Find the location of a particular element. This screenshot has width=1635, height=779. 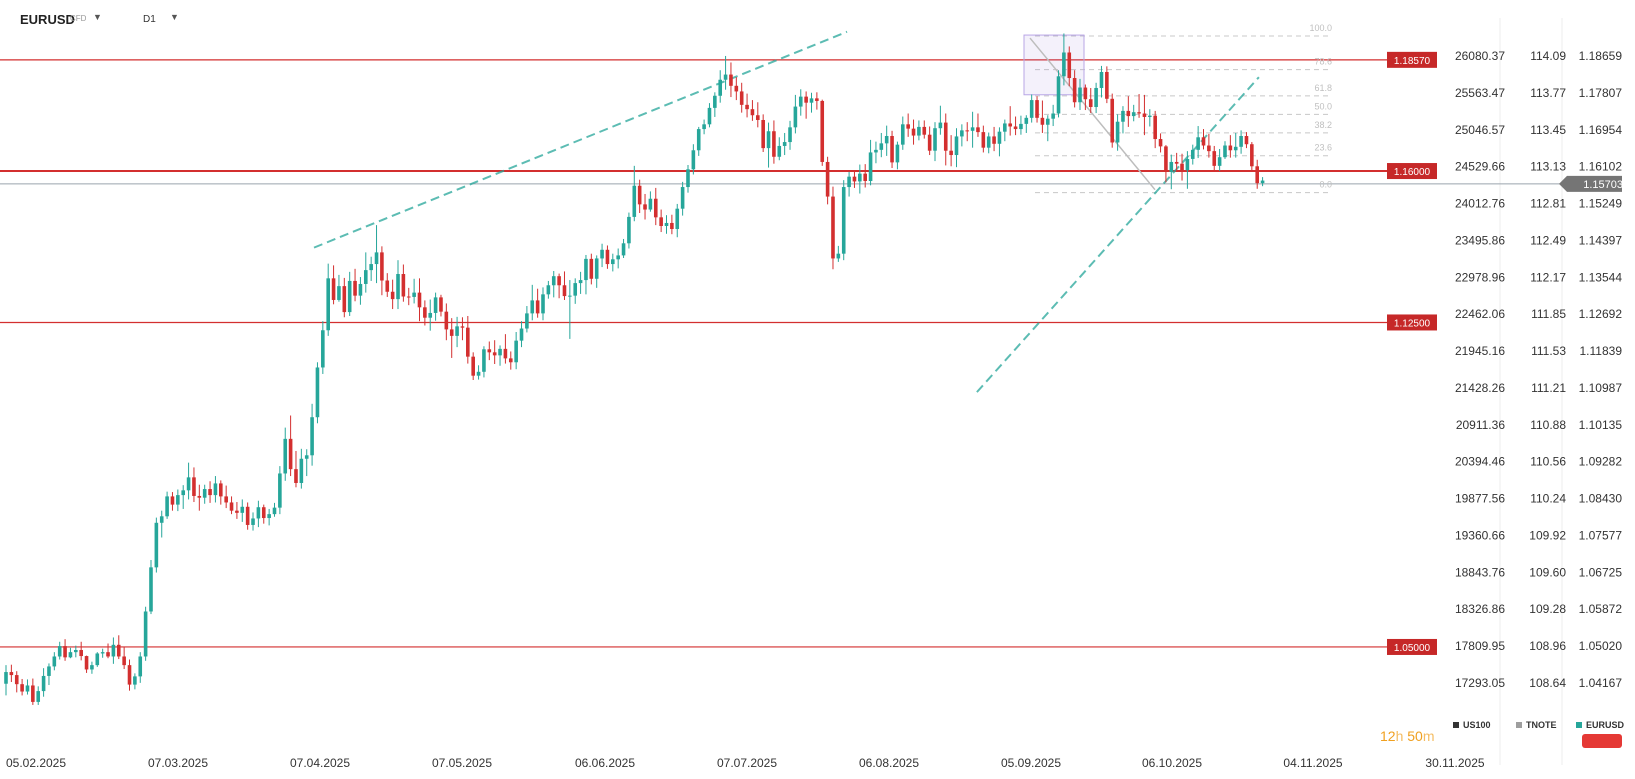

countdown-hours: 12 is located at coordinates (1388, 736).